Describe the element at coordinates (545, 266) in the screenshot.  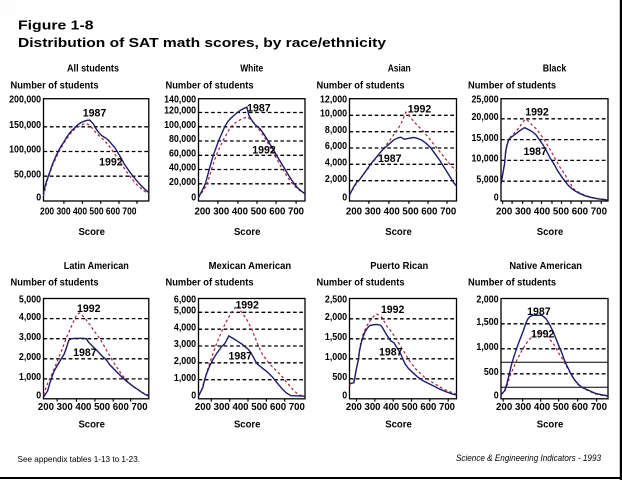
I see `svg-text: Native American` at that location.